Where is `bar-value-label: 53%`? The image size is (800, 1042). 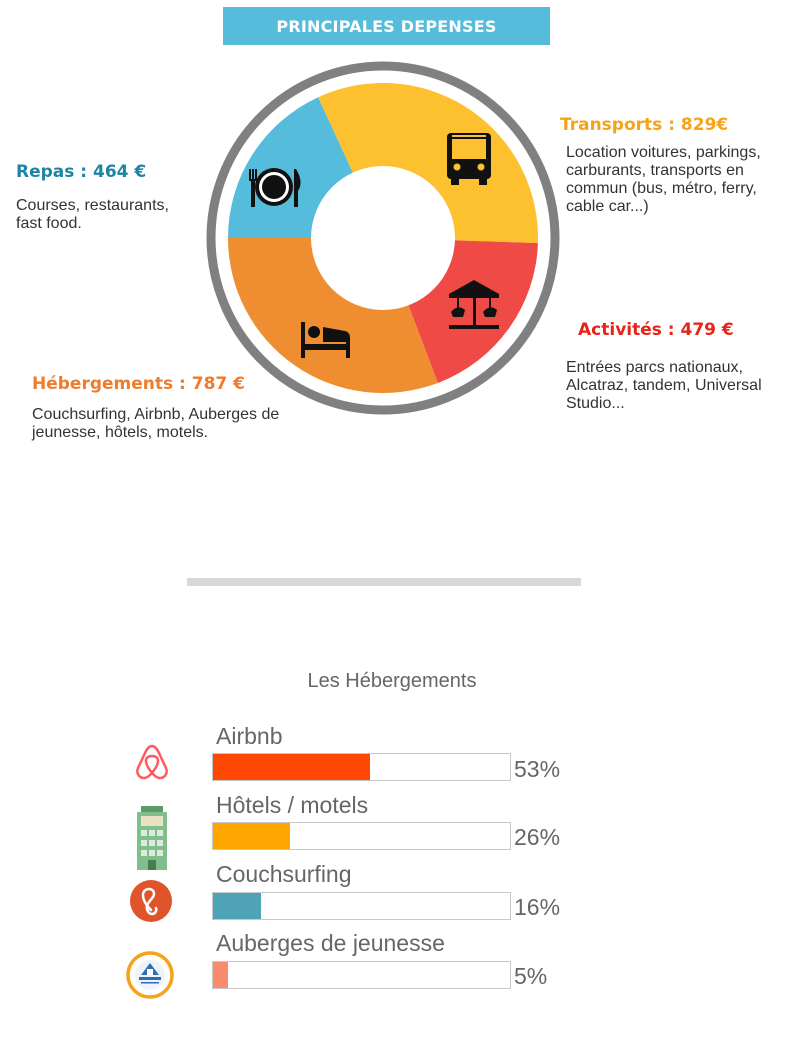 bar-value-label: 53% is located at coordinates (537, 769).